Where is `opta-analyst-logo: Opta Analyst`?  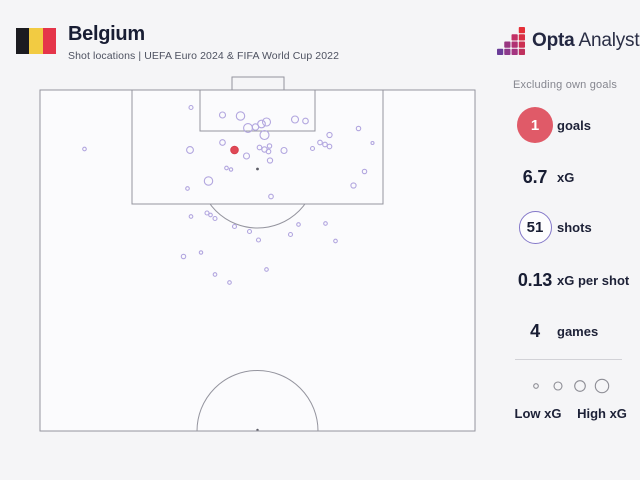
opta-analyst-logo: Opta Analyst is located at coordinates (568, 41).